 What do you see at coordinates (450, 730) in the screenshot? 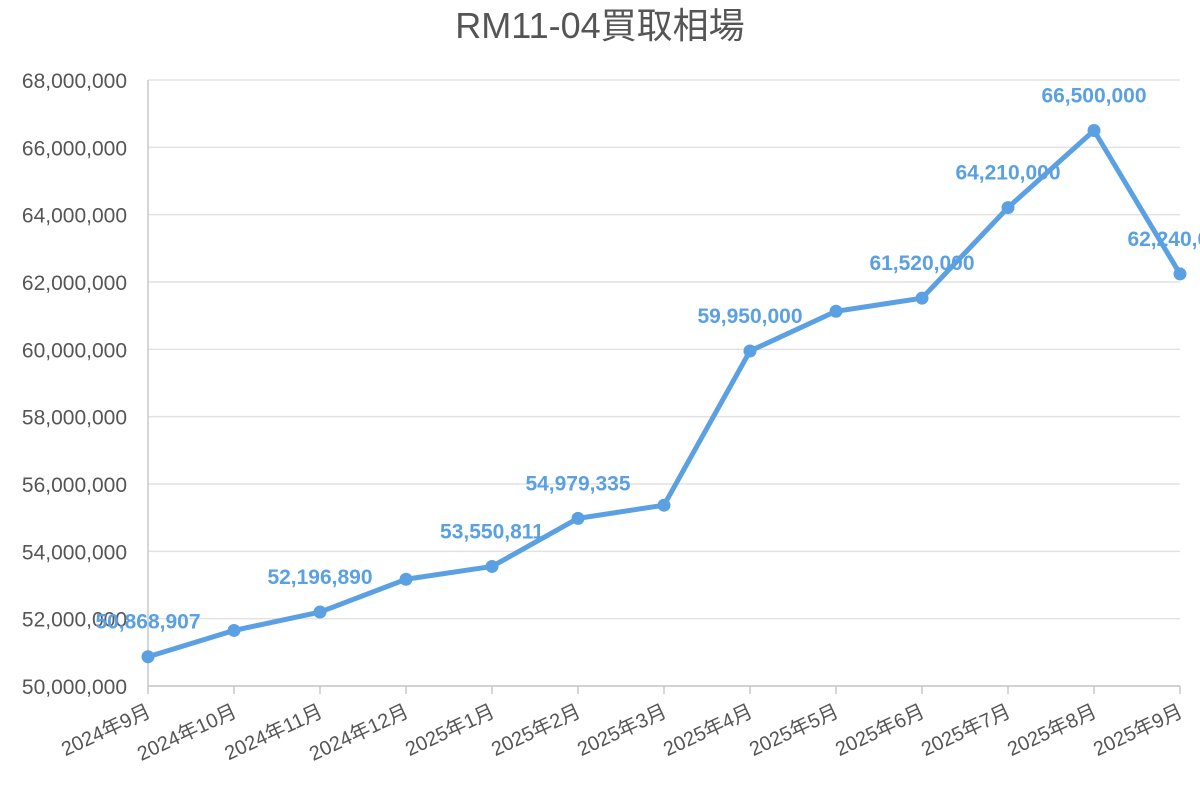
I see `x-tick-label: 2025年1月` at bounding box center [450, 730].